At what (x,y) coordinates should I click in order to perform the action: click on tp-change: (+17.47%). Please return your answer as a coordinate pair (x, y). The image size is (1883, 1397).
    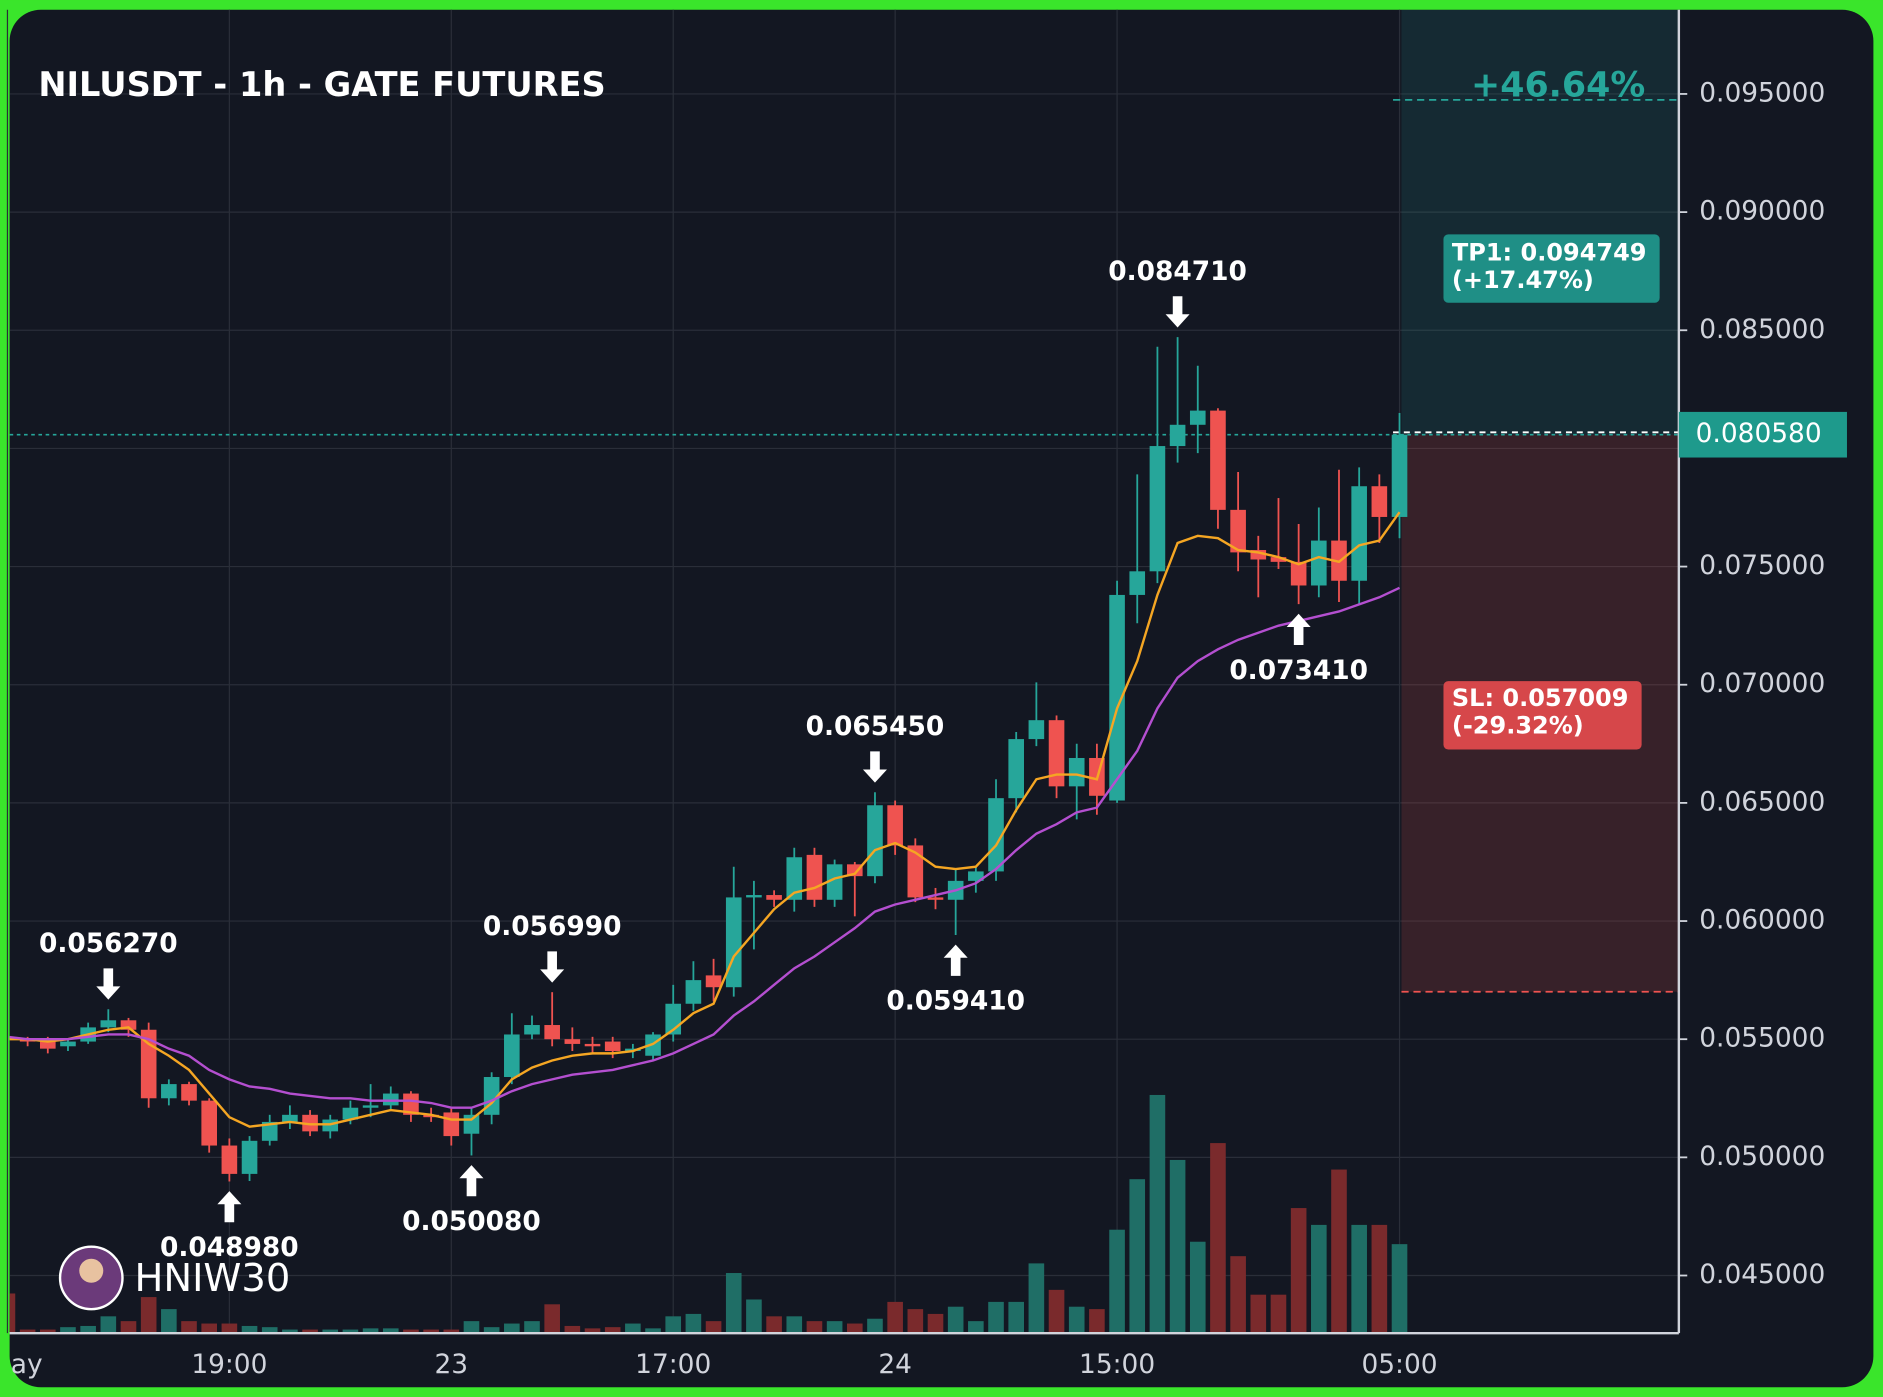
    Looking at the image, I should click on (1523, 280).